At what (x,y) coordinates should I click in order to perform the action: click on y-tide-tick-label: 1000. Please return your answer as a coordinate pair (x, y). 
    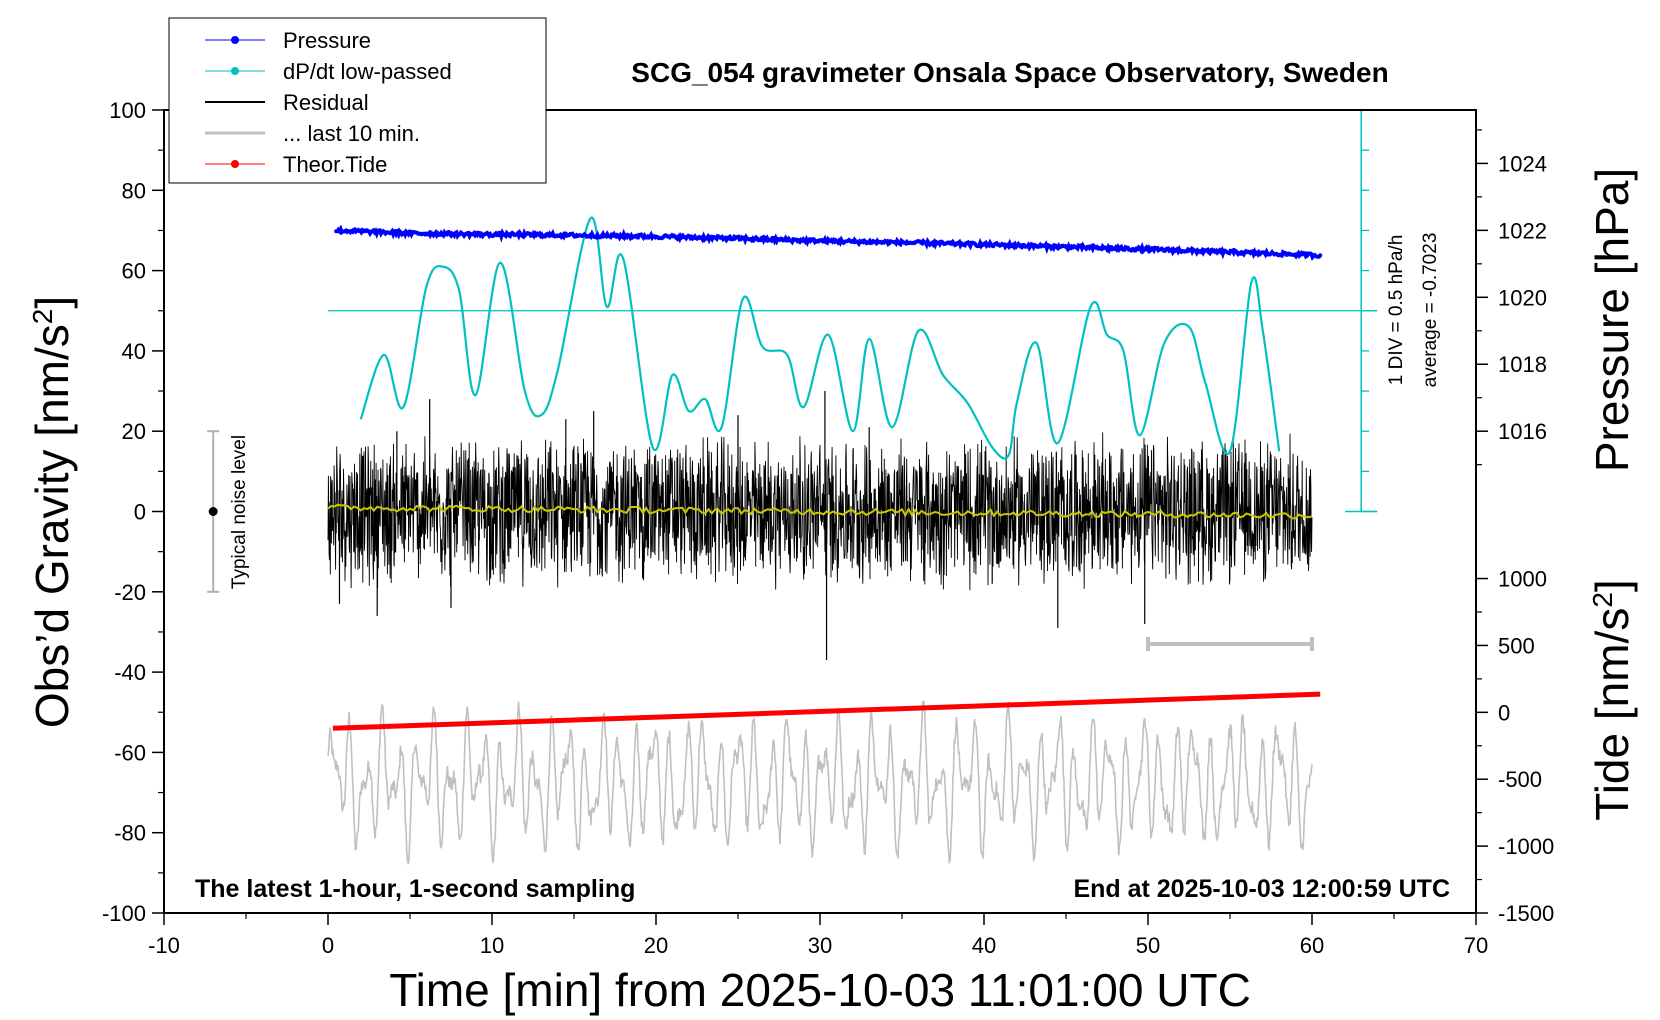
    Looking at the image, I should click on (1522, 579).